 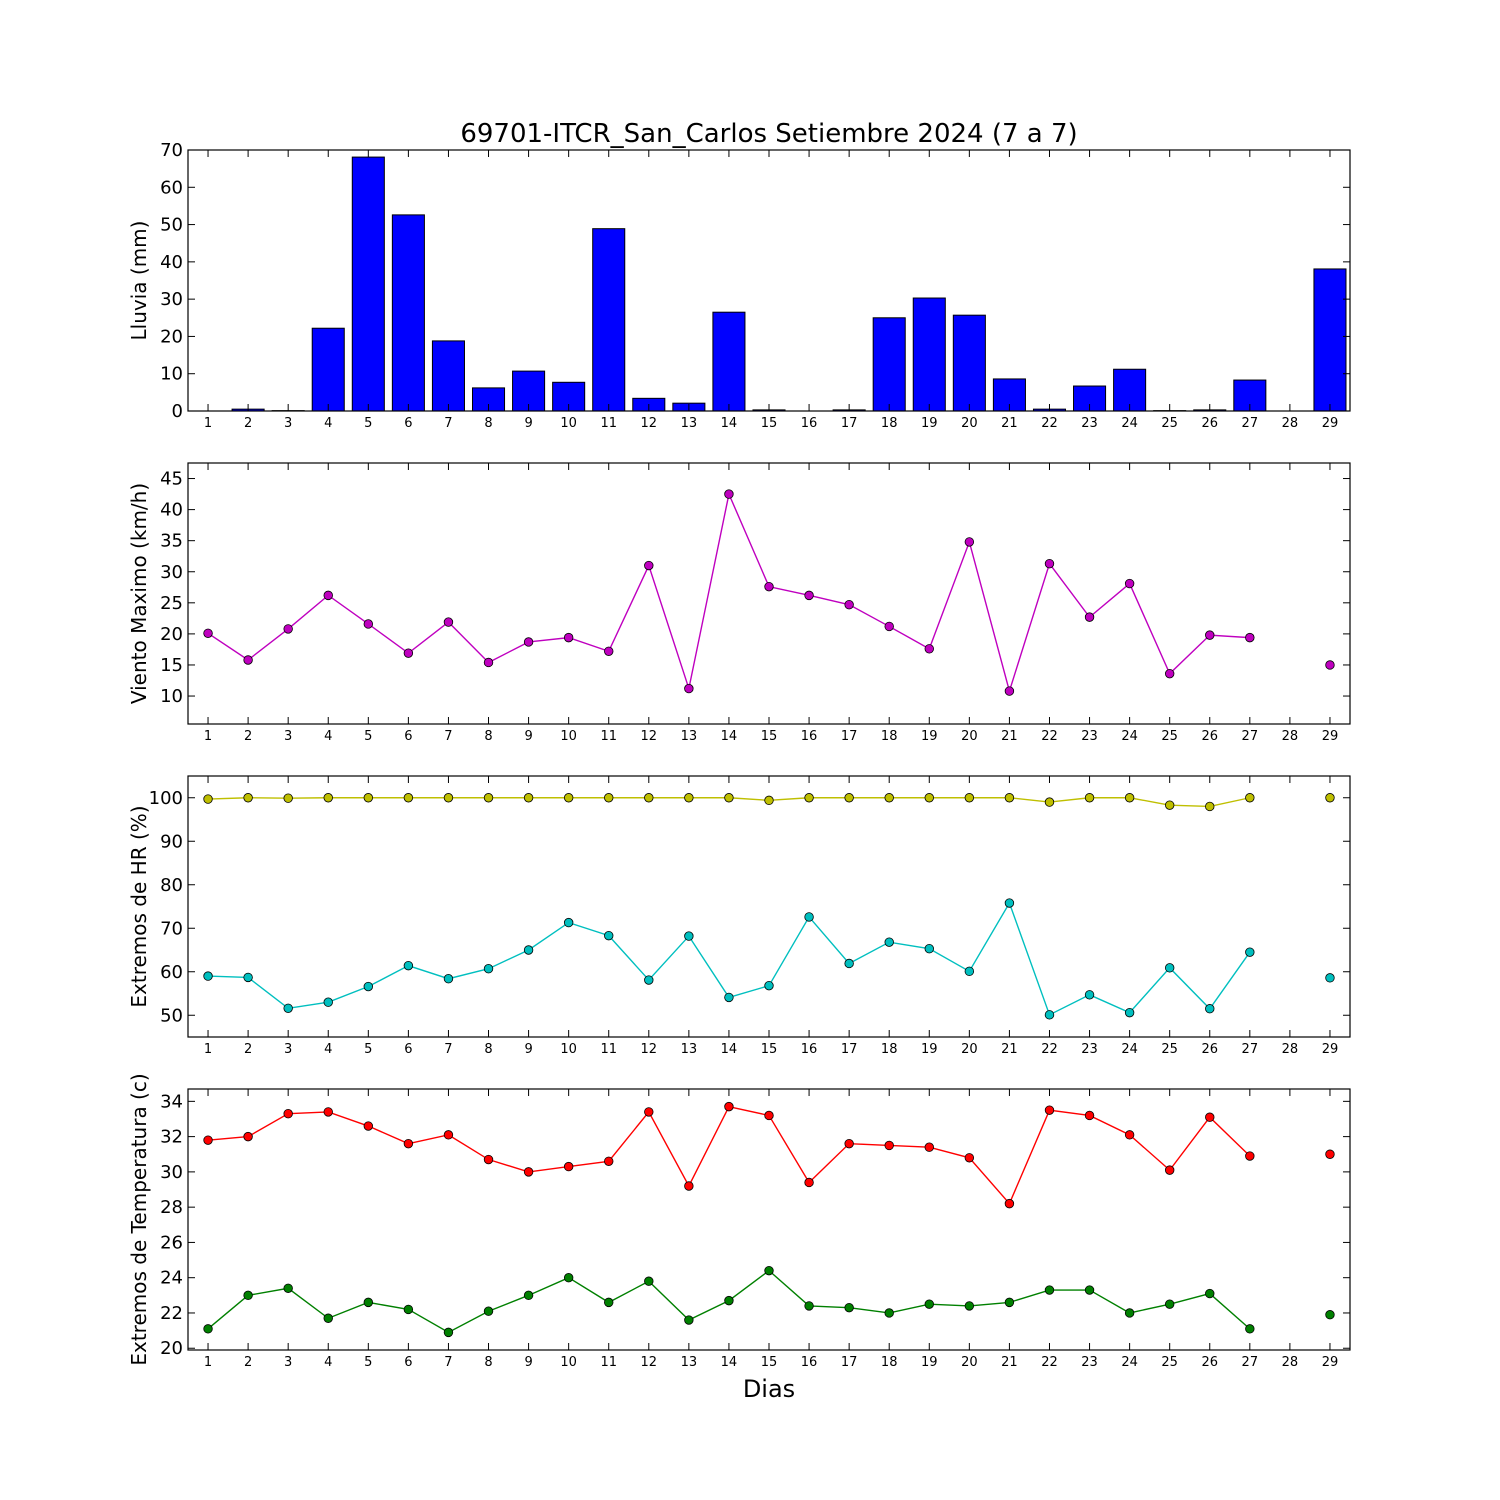 I want to click on panel-3-xtick-label: 9, so click(x=528, y=1049).